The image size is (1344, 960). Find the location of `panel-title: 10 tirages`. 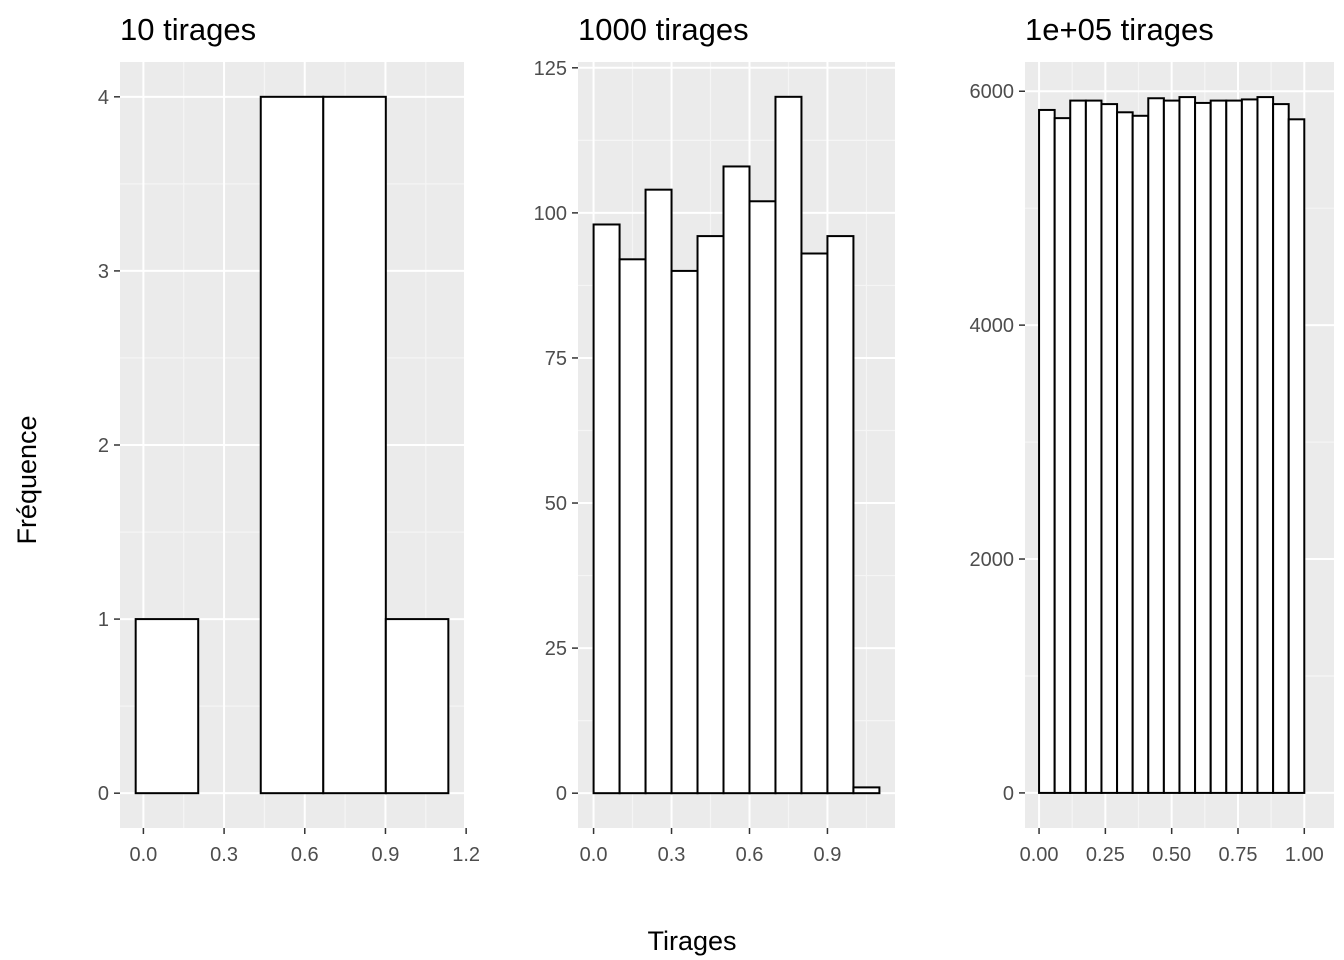

panel-title: 10 tirages is located at coordinates (188, 29).